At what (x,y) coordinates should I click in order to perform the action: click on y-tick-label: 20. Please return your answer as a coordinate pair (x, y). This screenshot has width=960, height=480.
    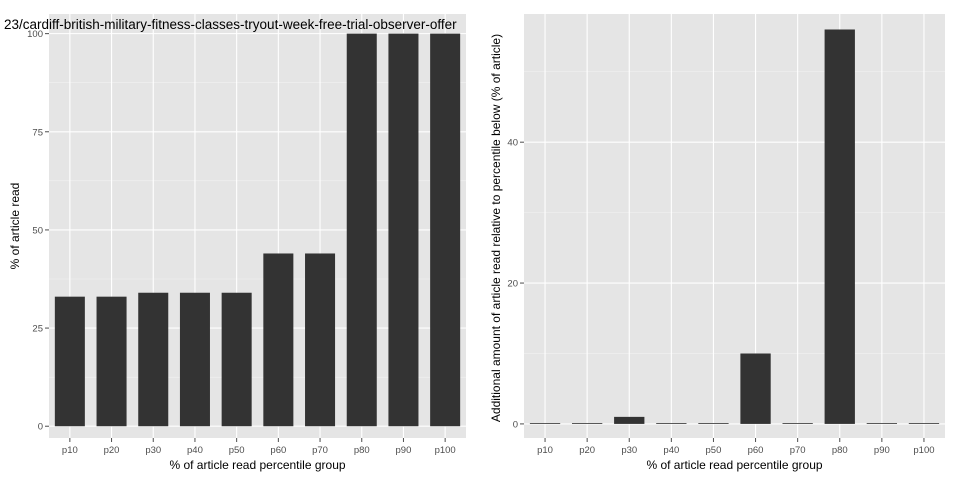
    Looking at the image, I should click on (512, 284).